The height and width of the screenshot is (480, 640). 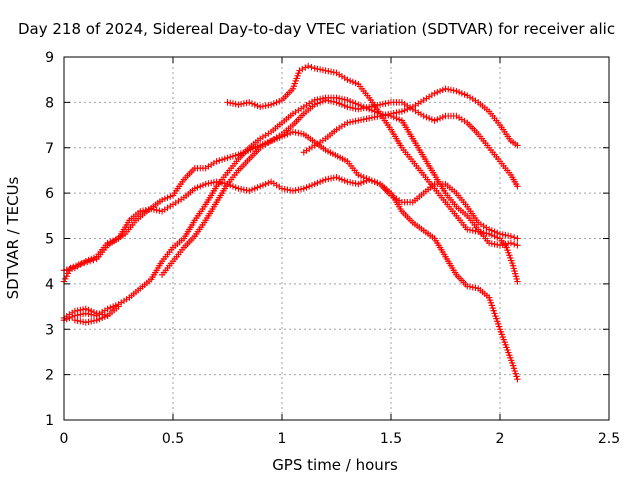 What do you see at coordinates (340, 439) in the screenshot?
I see `x-tick-labels: 0 0.5 1 1.5 2 2.5` at bounding box center [340, 439].